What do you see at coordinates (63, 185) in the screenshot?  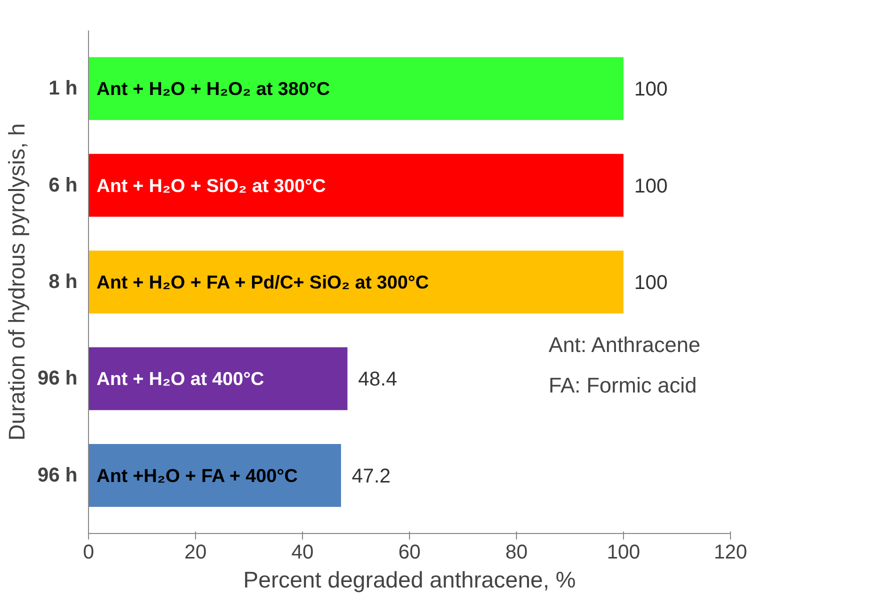 I see `y-tick-label: 6 h` at bounding box center [63, 185].